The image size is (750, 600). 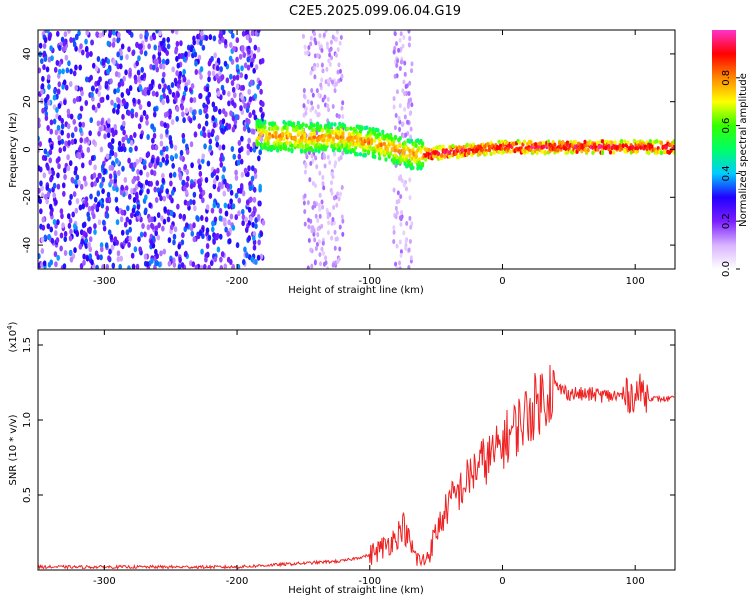 What do you see at coordinates (237, 581) in the screenshot?
I see `x-tick-label: -200` at bounding box center [237, 581].